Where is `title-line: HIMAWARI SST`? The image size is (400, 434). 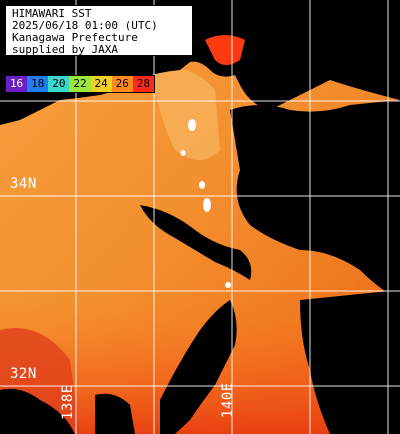 title-line: HIMAWARI SST is located at coordinates (52, 13).